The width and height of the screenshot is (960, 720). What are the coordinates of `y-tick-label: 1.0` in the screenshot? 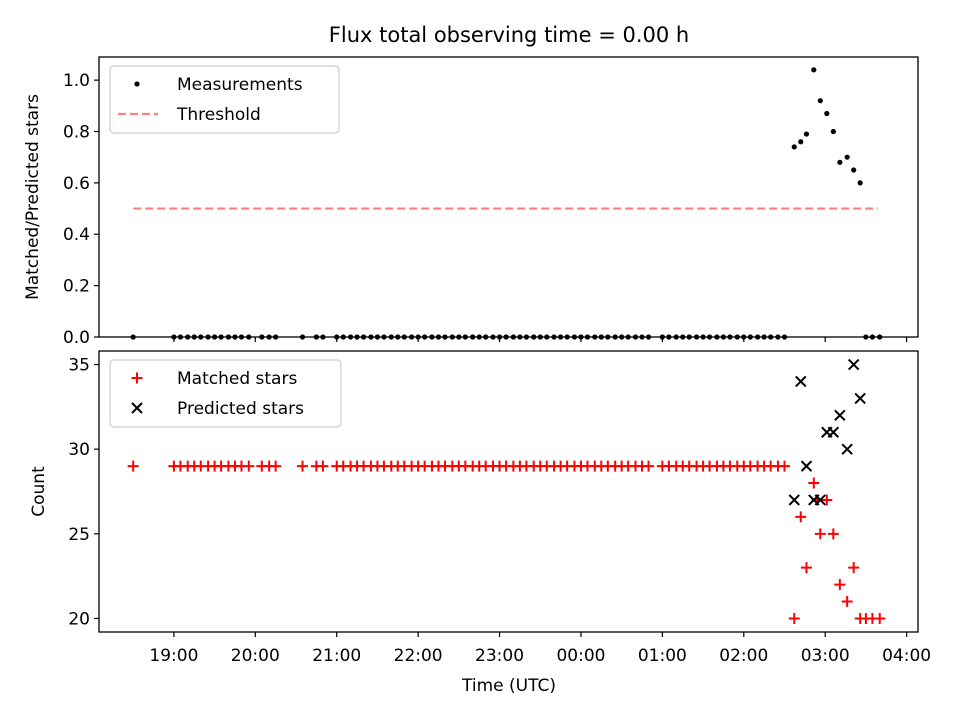 It's located at (76, 81).